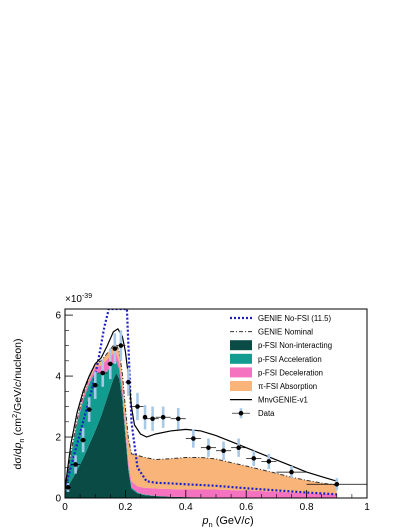 The height and width of the screenshot is (532, 411). What do you see at coordinates (285, 332) in the screenshot?
I see `legend-label: GENIE Nominal` at bounding box center [285, 332].